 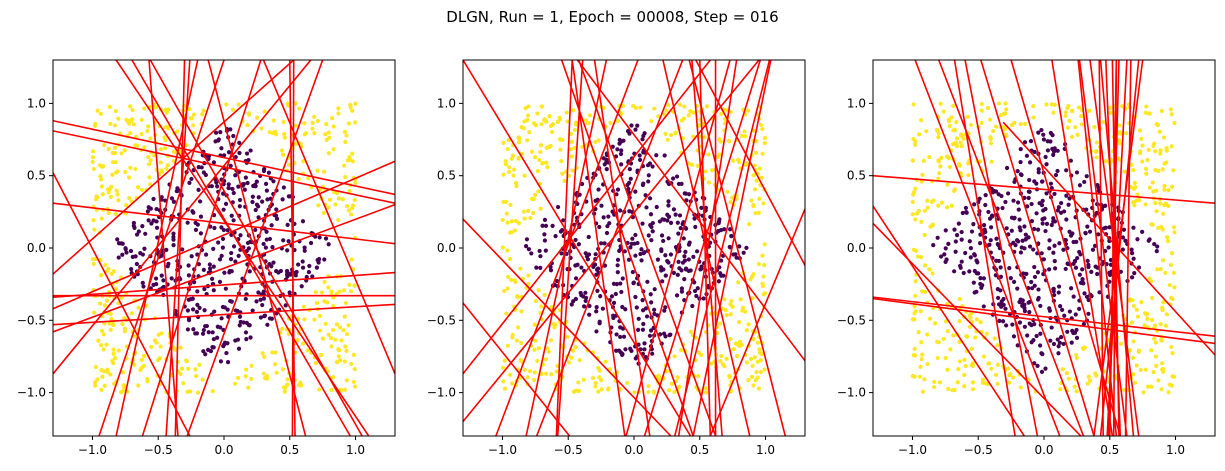 What do you see at coordinates (612, 17) in the screenshot?
I see `figure-title: DLGN, Run = 1, Epoch = 00008, Step = 016` at bounding box center [612, 17].